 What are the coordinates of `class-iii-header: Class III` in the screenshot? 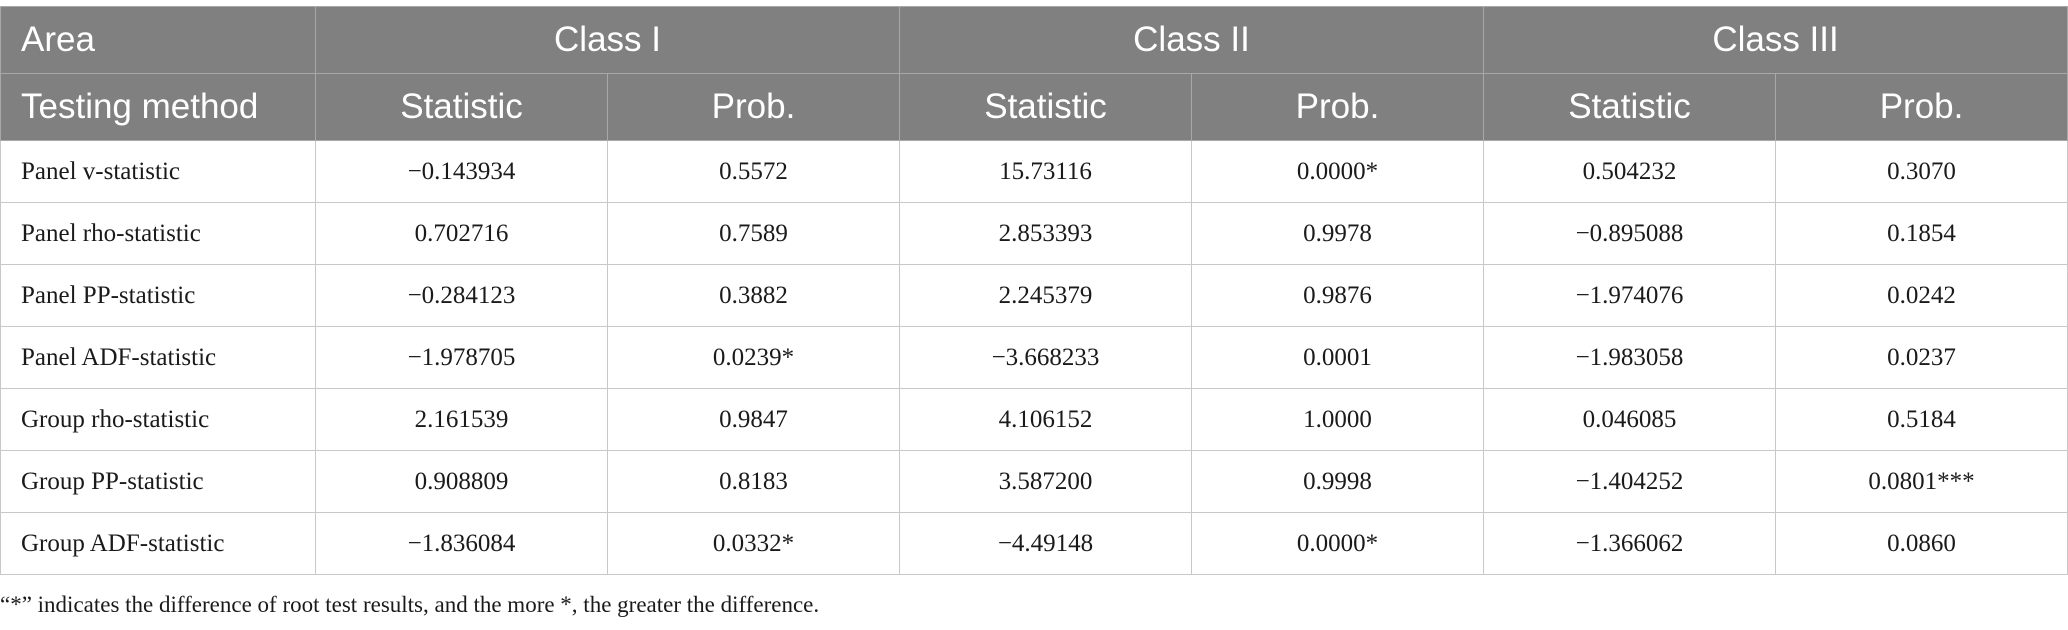 It's located at (1775, 40).